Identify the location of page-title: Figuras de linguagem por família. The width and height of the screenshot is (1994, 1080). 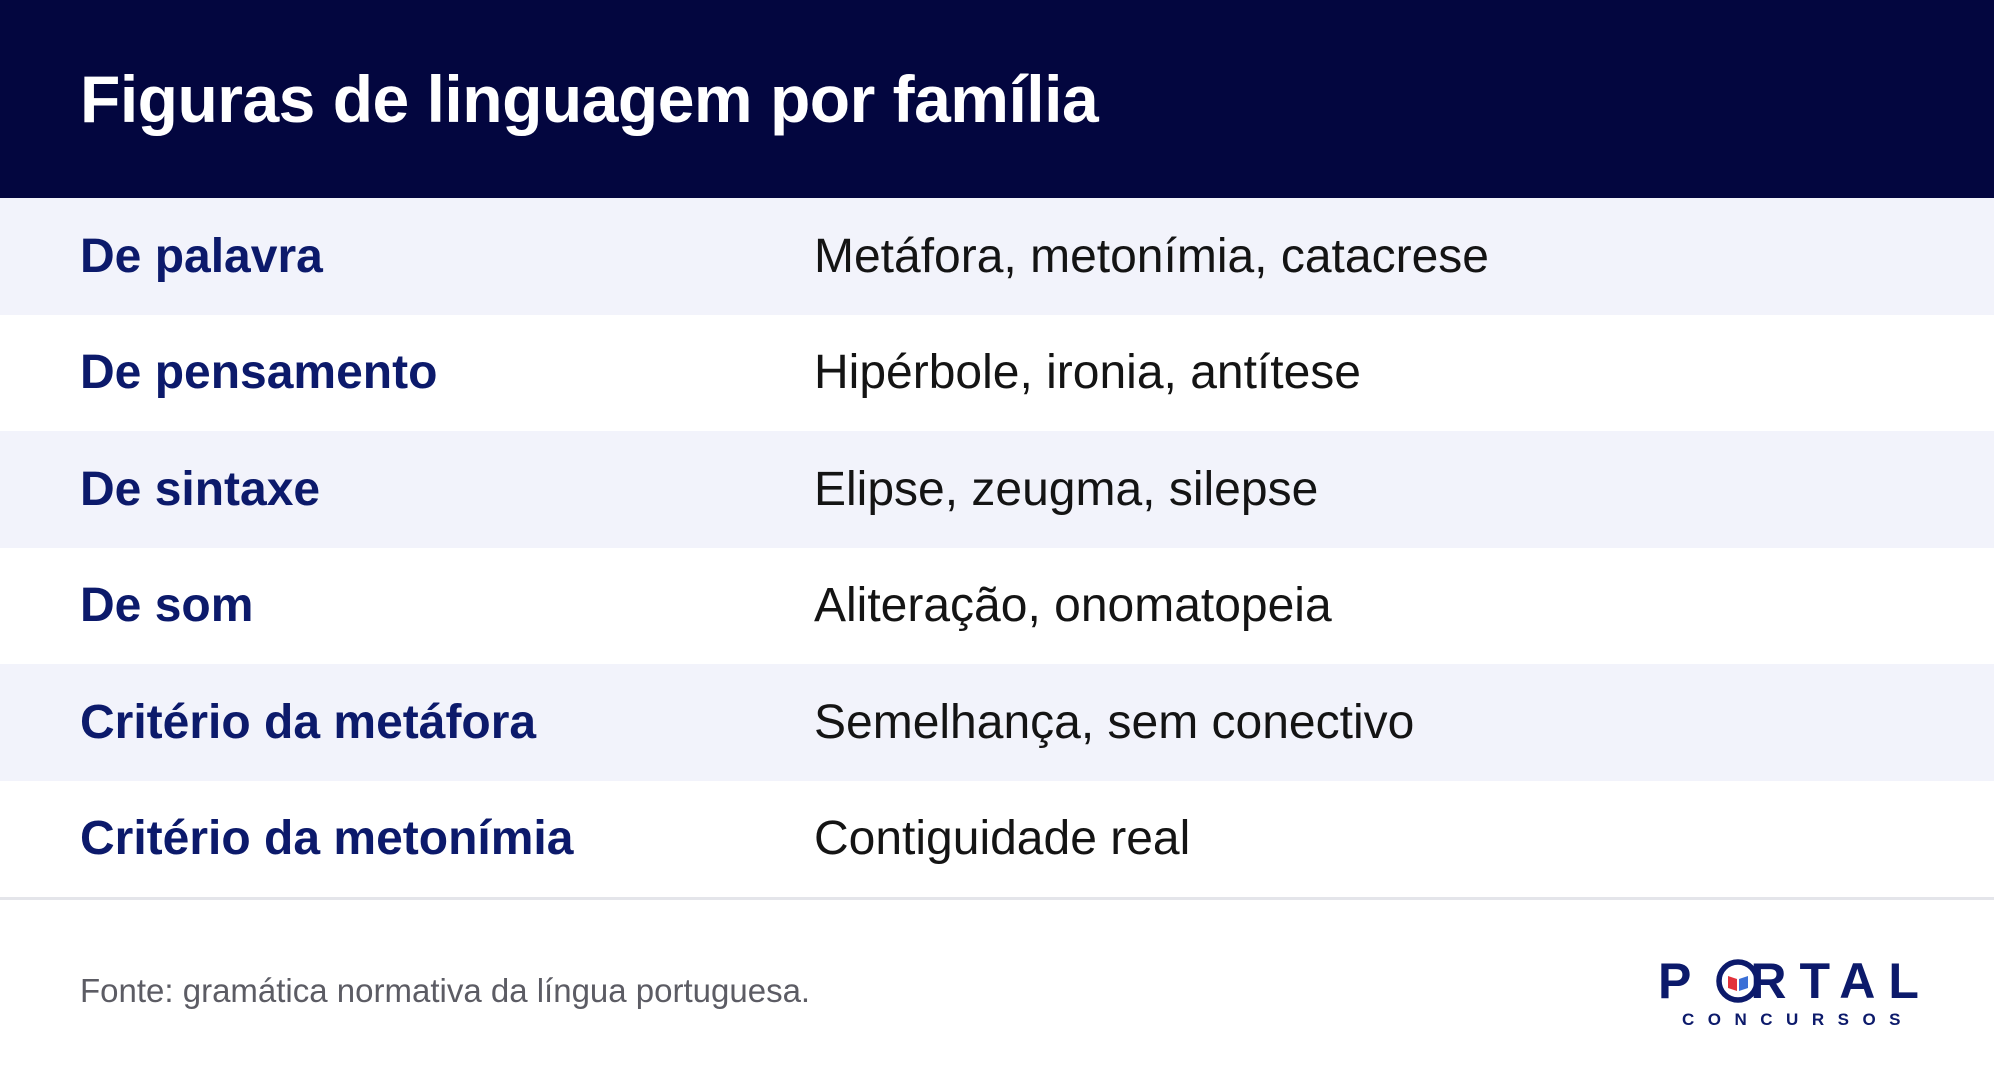
(589, 99).